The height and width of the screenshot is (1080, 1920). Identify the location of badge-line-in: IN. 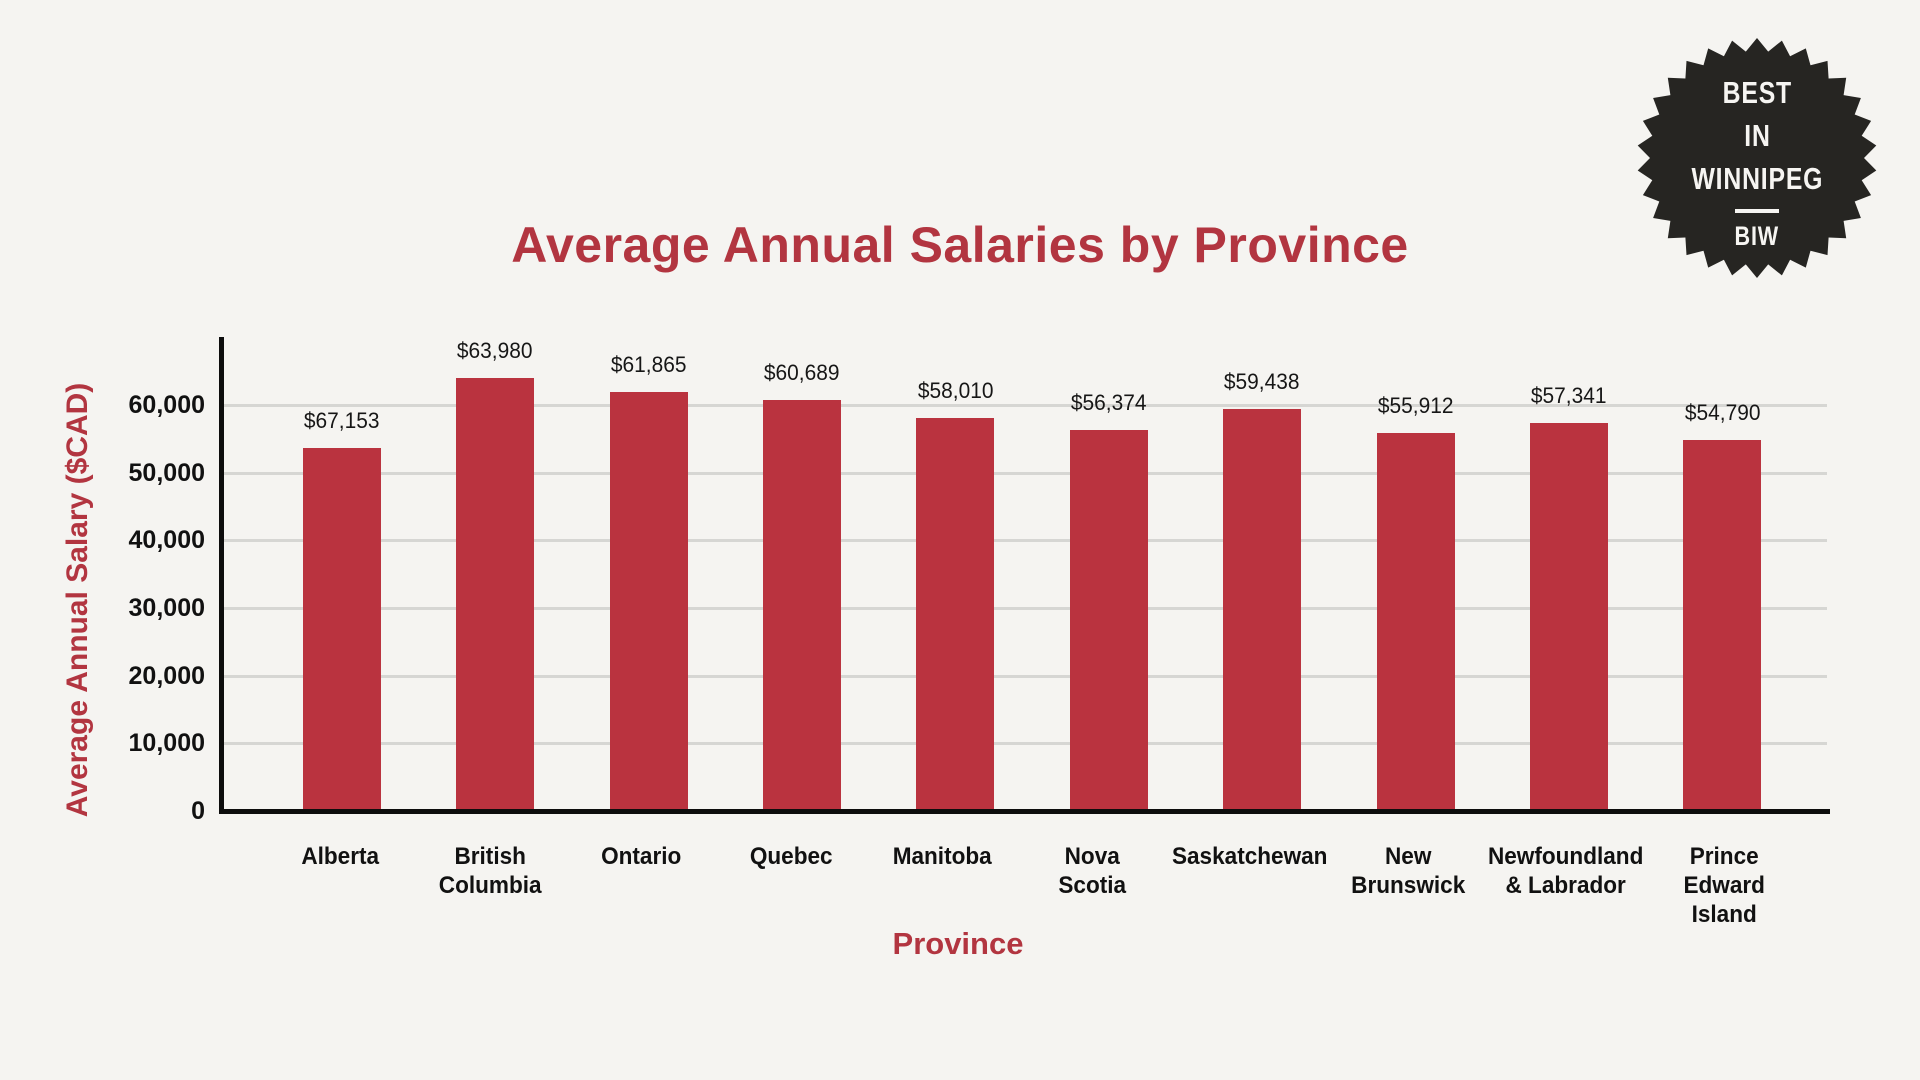
(1757, 135).